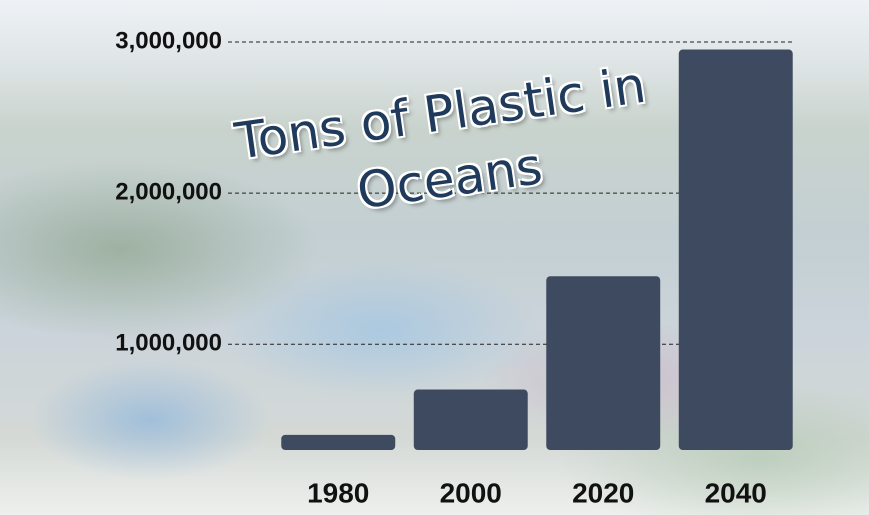 The image size is (869, 515). Describe the element at coordinates (603, 492) in the screenshot. I see `x-tick-label: 2020` at that location.